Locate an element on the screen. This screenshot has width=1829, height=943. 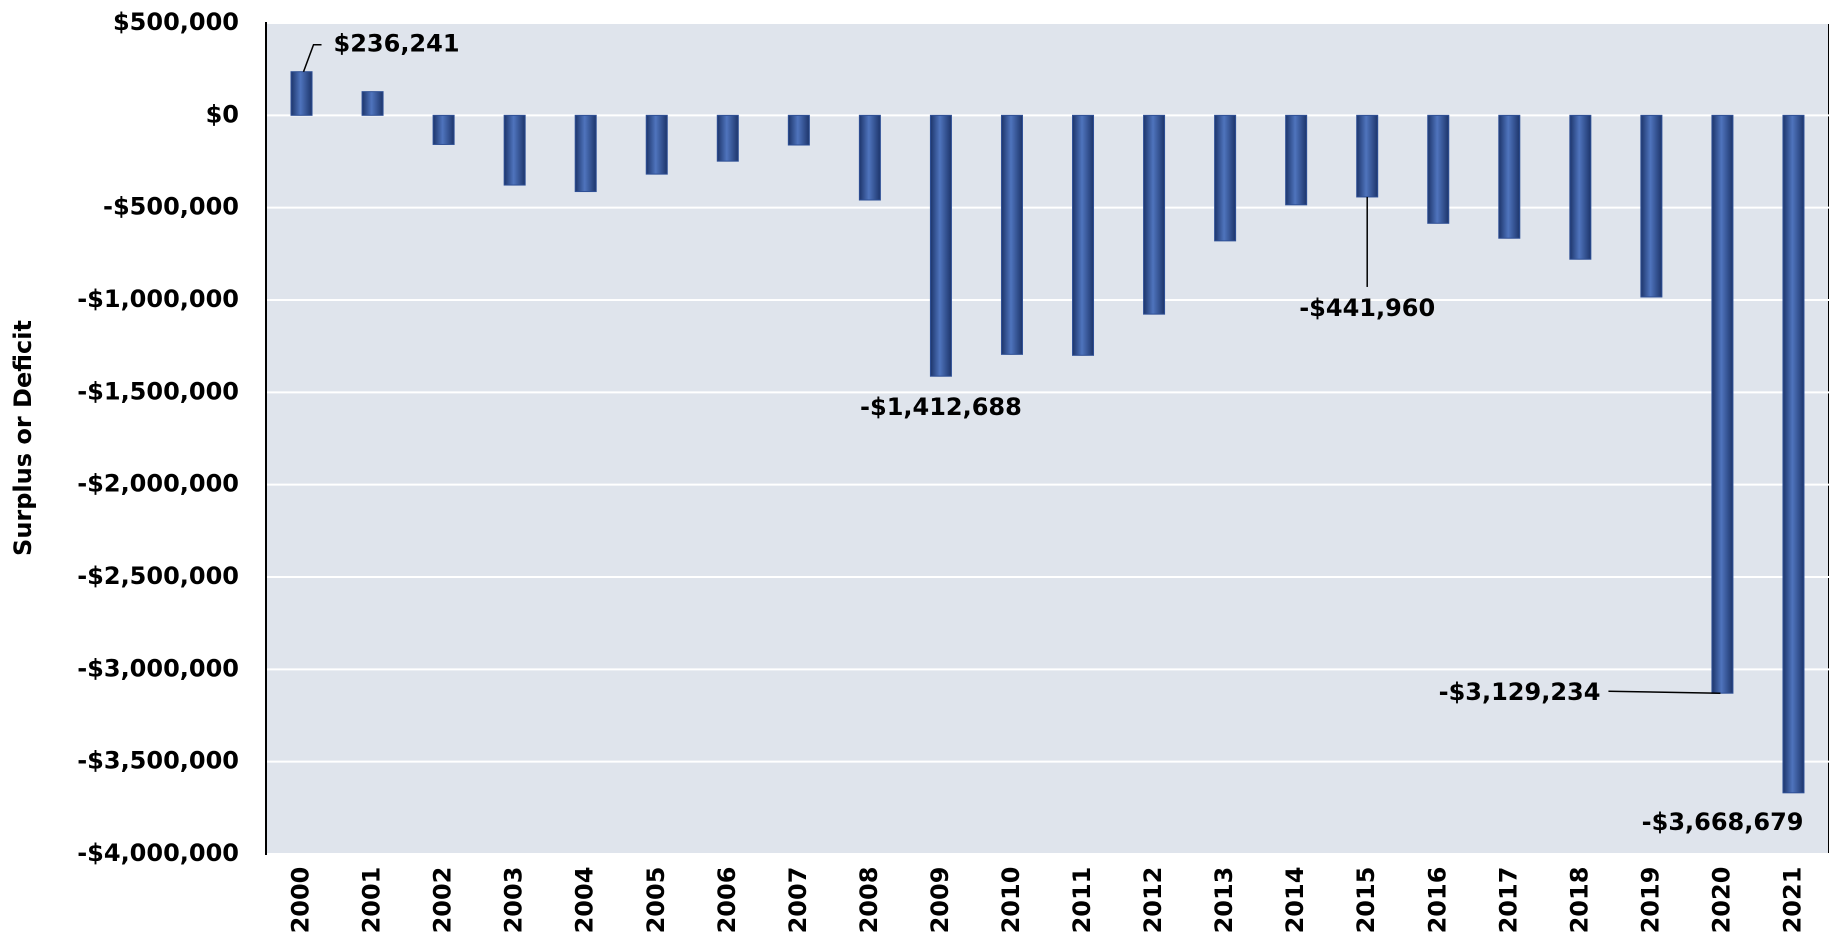
data-label: -$1,412,688 is located at coordinates (941, 407).